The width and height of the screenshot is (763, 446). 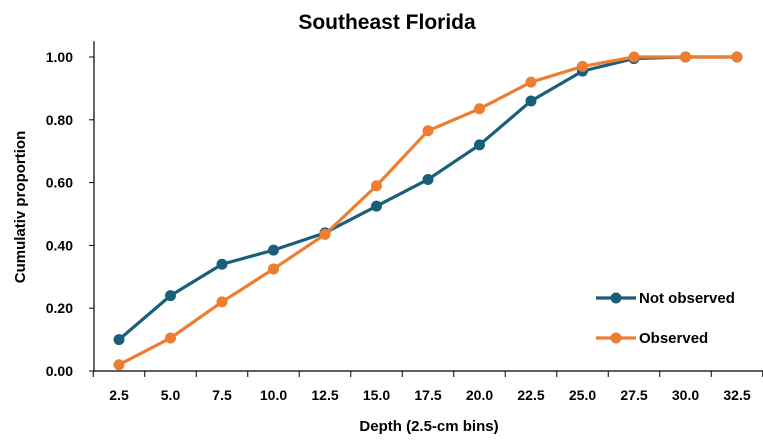 What do you see at coordinates (387, 22) in the screenshot?
I see `chart-title: Southeast Florida` at bounding box center [387, 22].